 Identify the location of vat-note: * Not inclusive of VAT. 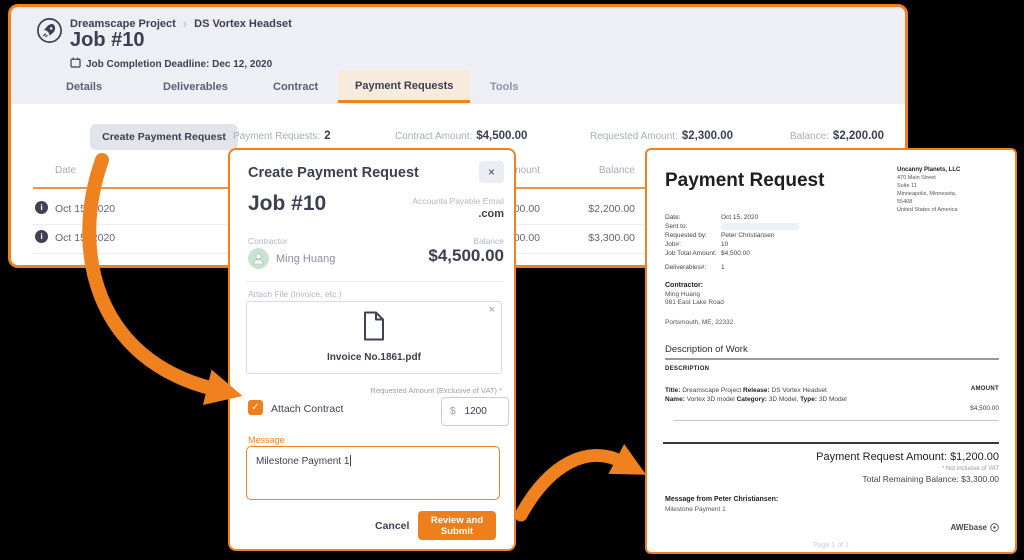
(970, 469).